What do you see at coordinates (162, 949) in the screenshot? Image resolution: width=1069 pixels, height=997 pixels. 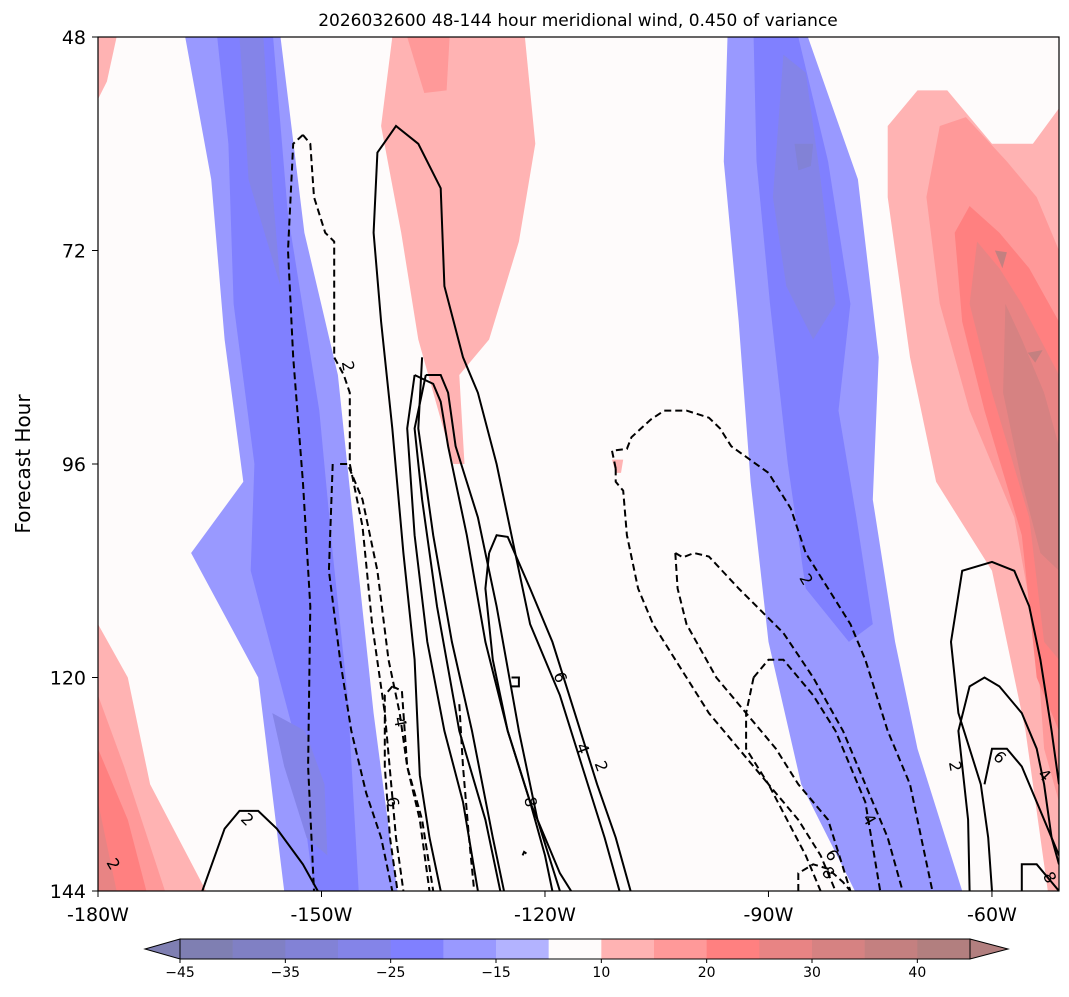 I see `colorbar-extend-low` at bounding box center [162, 949].